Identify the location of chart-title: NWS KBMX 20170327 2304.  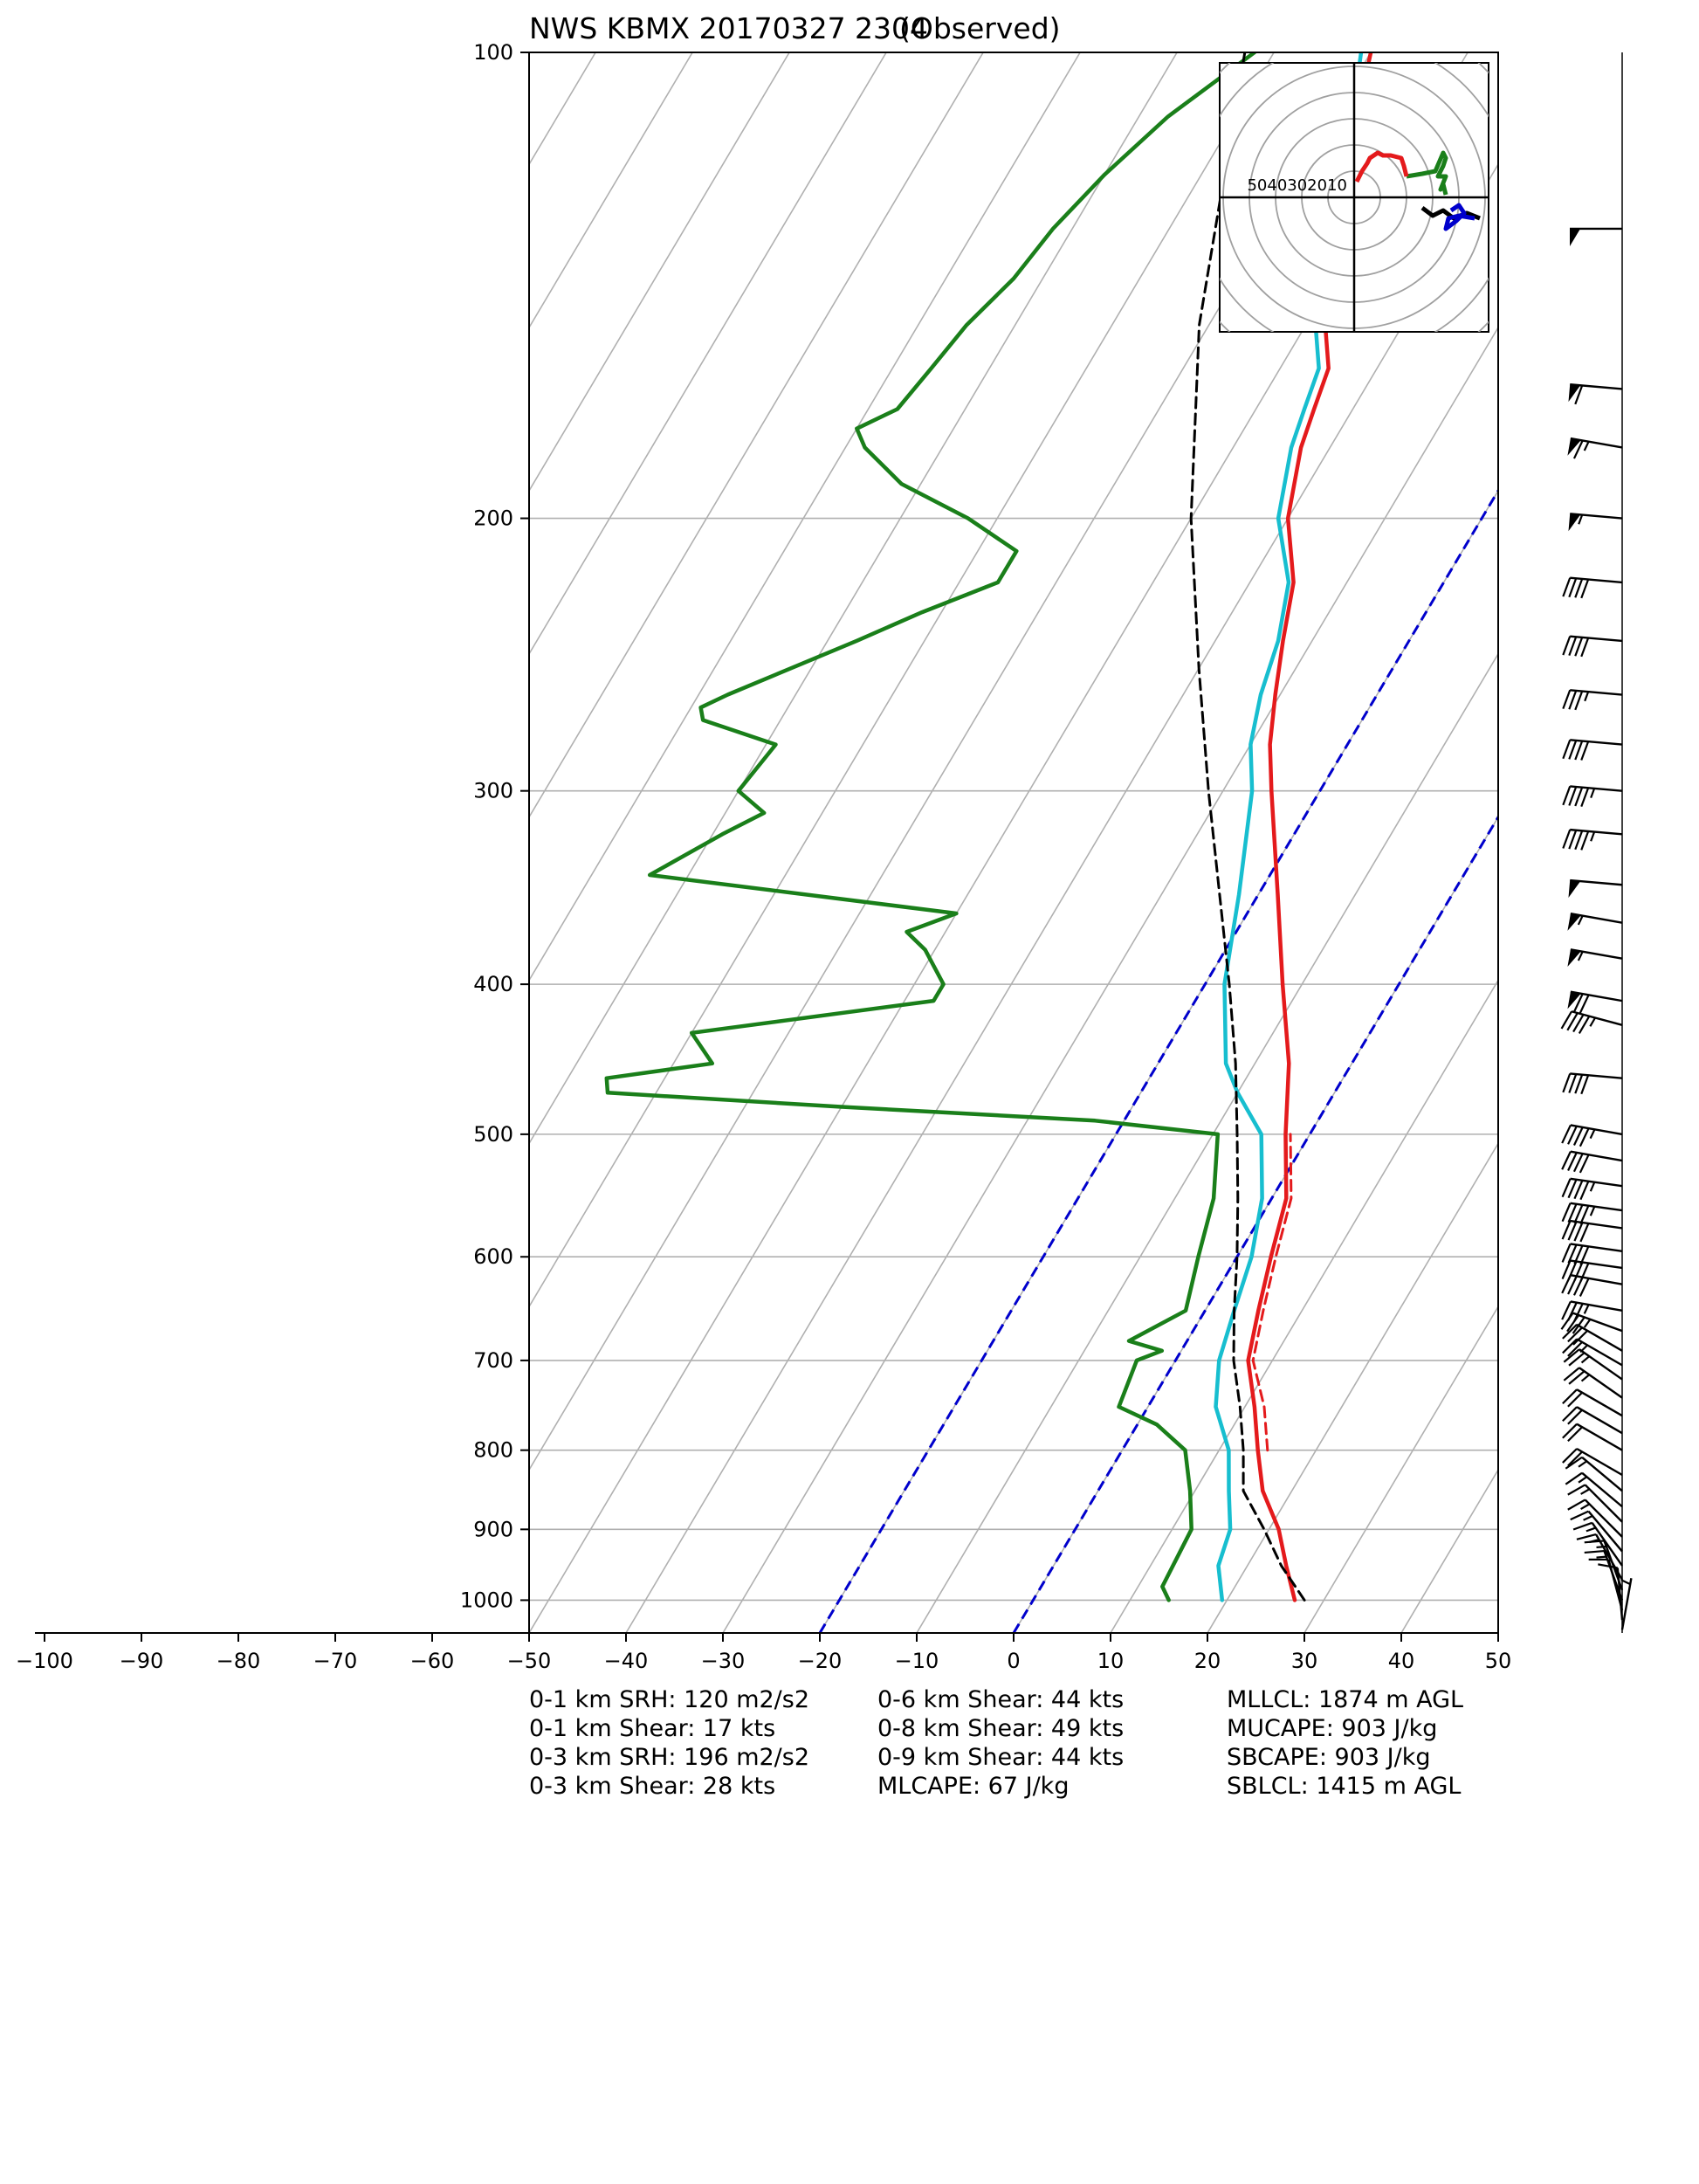
(728, 28).